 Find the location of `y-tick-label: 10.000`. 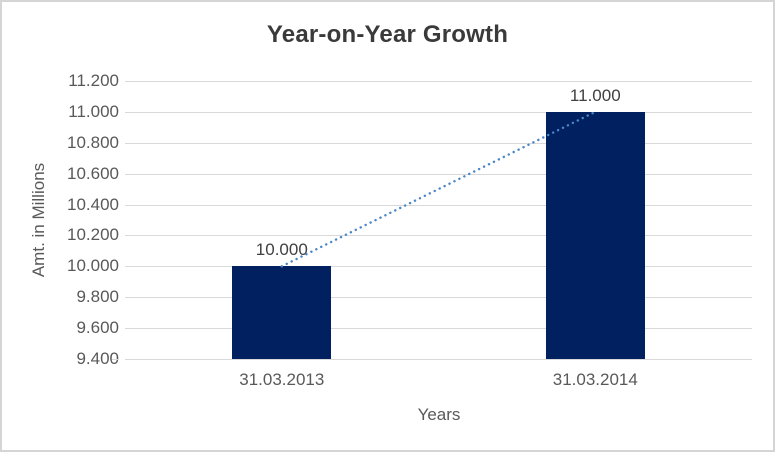

y-tick-label: 10.000 is located at coordinates (93, 266).